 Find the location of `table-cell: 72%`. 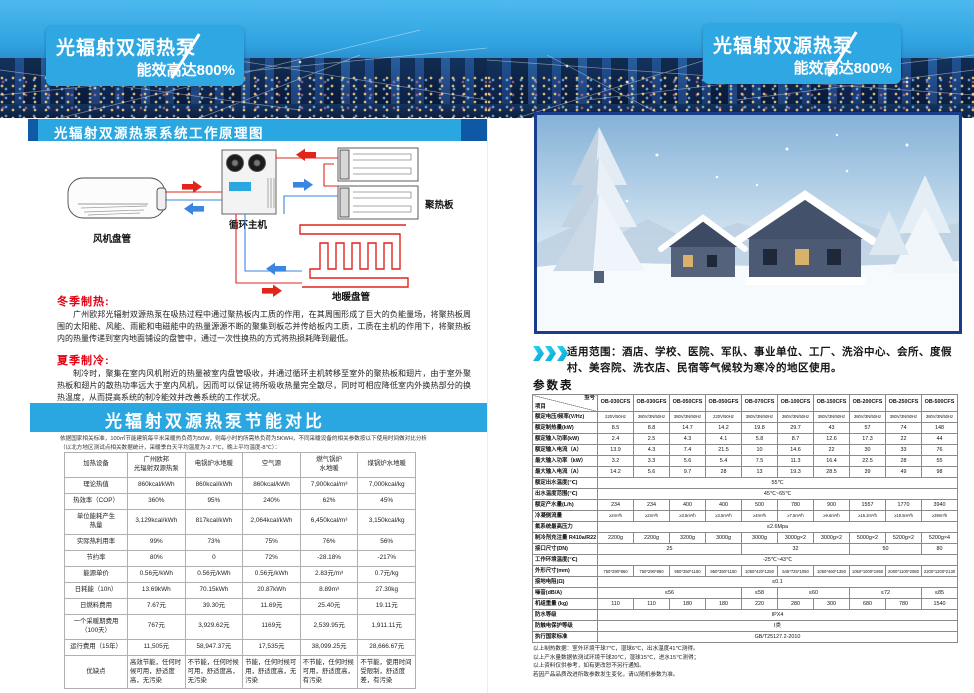

table-cell: 72% is located at coordinates (271, 558).